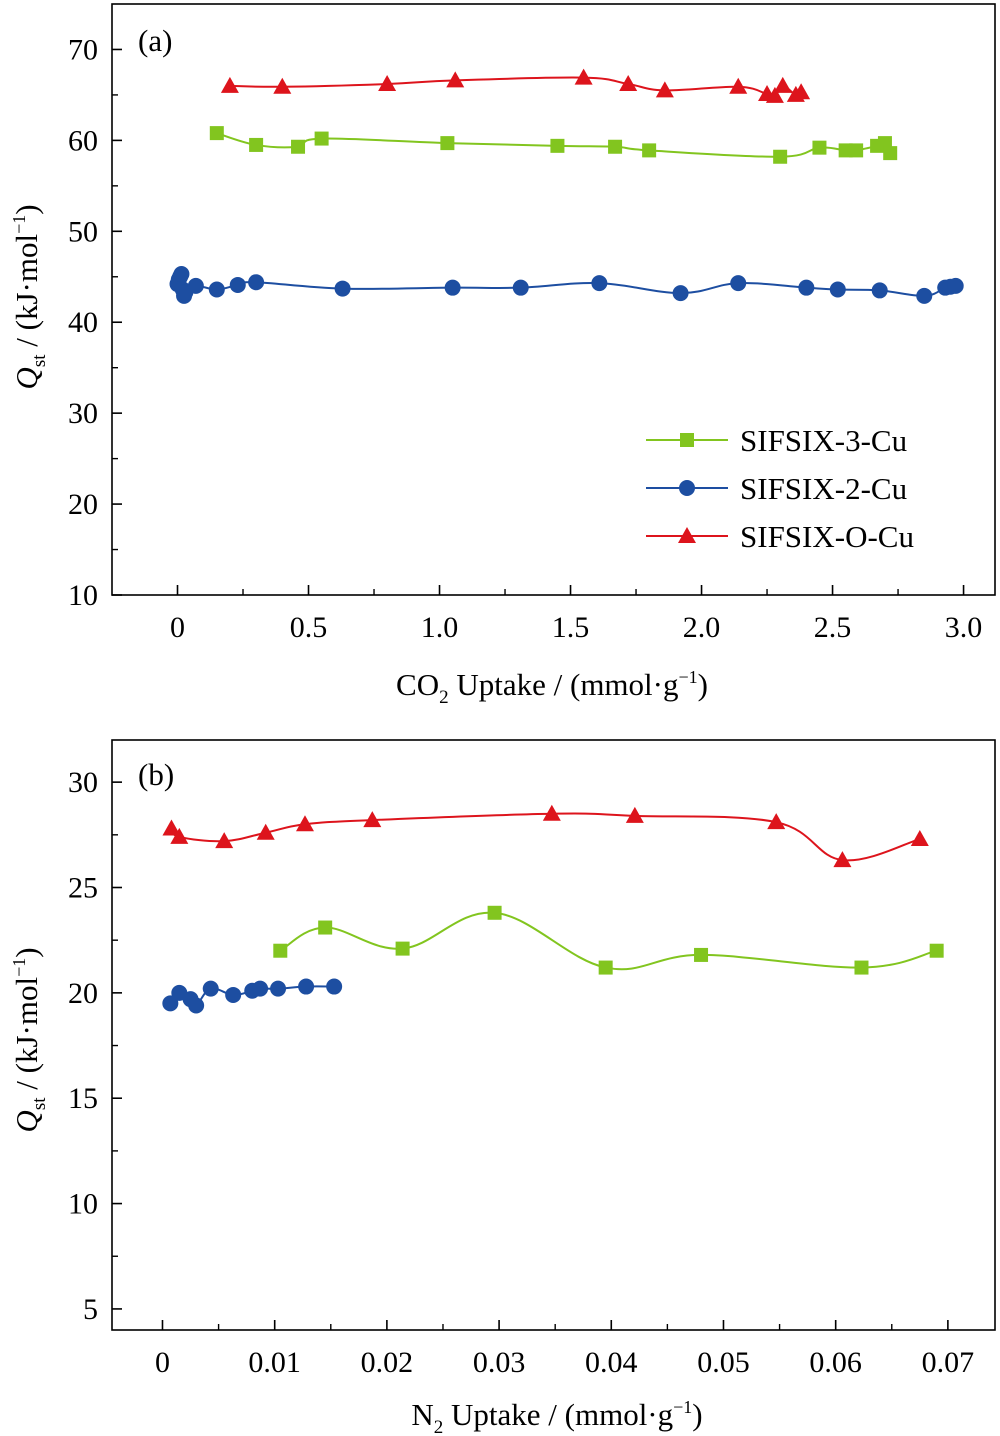 This screenshot has height=1436, width=1000. Describe the element at coordinates (162, 1362) in the screenshot. I see `panel-b-x-tick-label: 0` at that location.